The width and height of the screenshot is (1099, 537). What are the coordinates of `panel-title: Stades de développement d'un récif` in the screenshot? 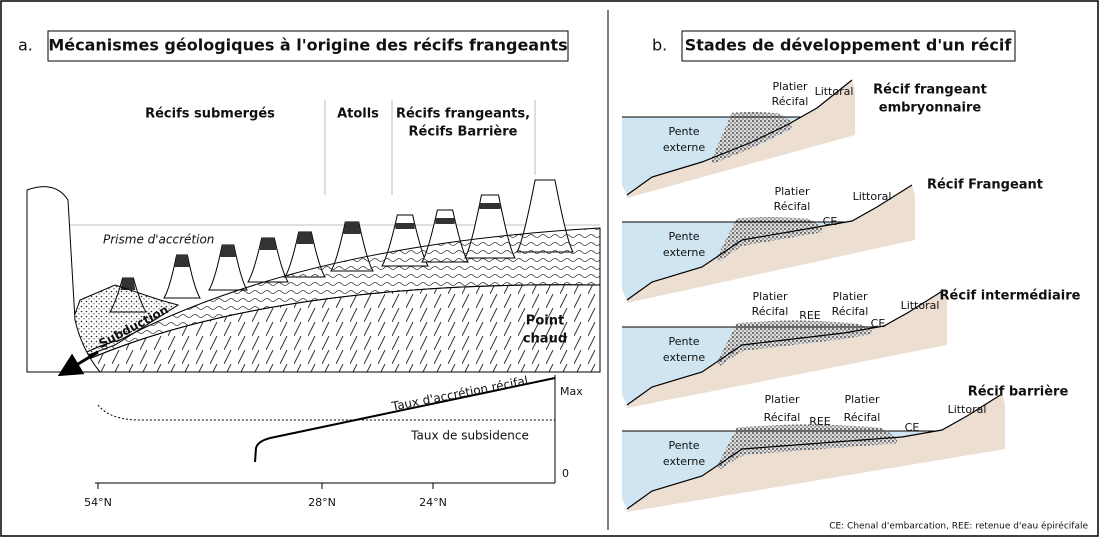 It's located at (849, 45).